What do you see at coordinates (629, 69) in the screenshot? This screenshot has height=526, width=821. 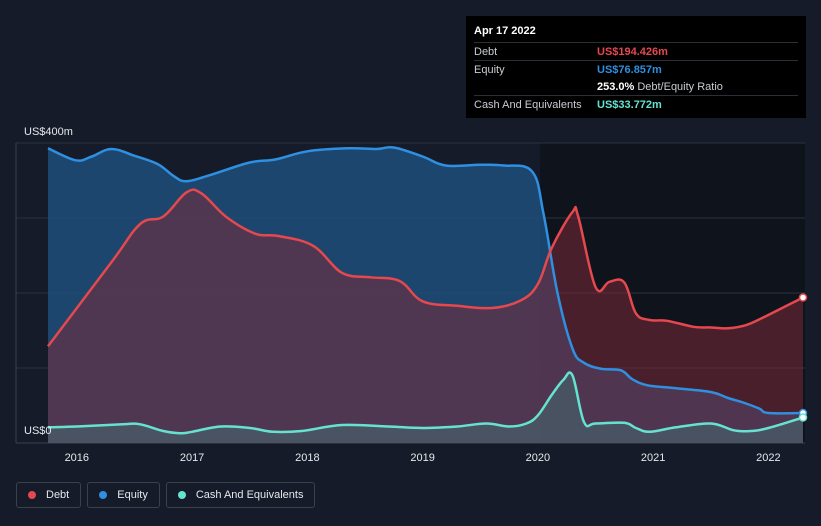 I see `tooltip-equity-value: US$76.857m` at bounding box center [629, 69].